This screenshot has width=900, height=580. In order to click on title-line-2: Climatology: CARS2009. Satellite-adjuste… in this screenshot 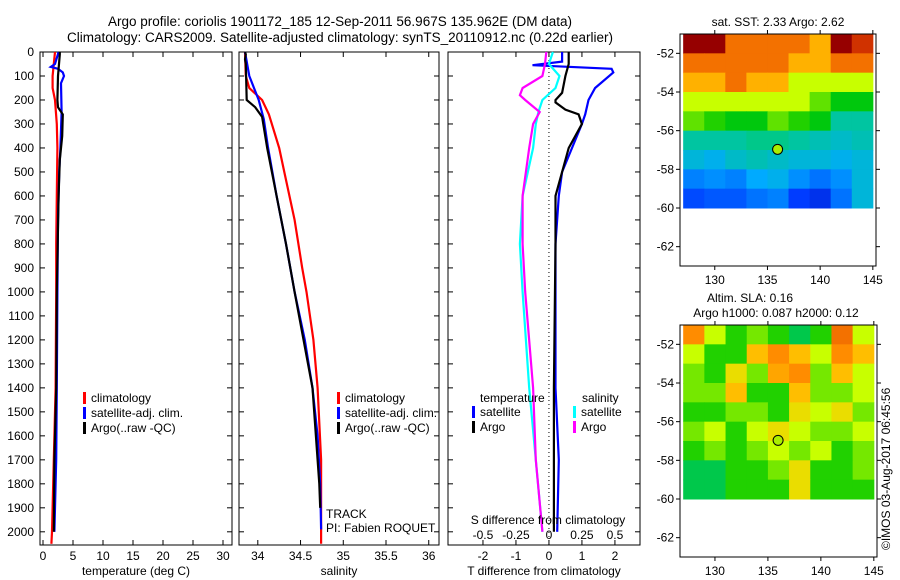, I will do `click(340, 37)`.